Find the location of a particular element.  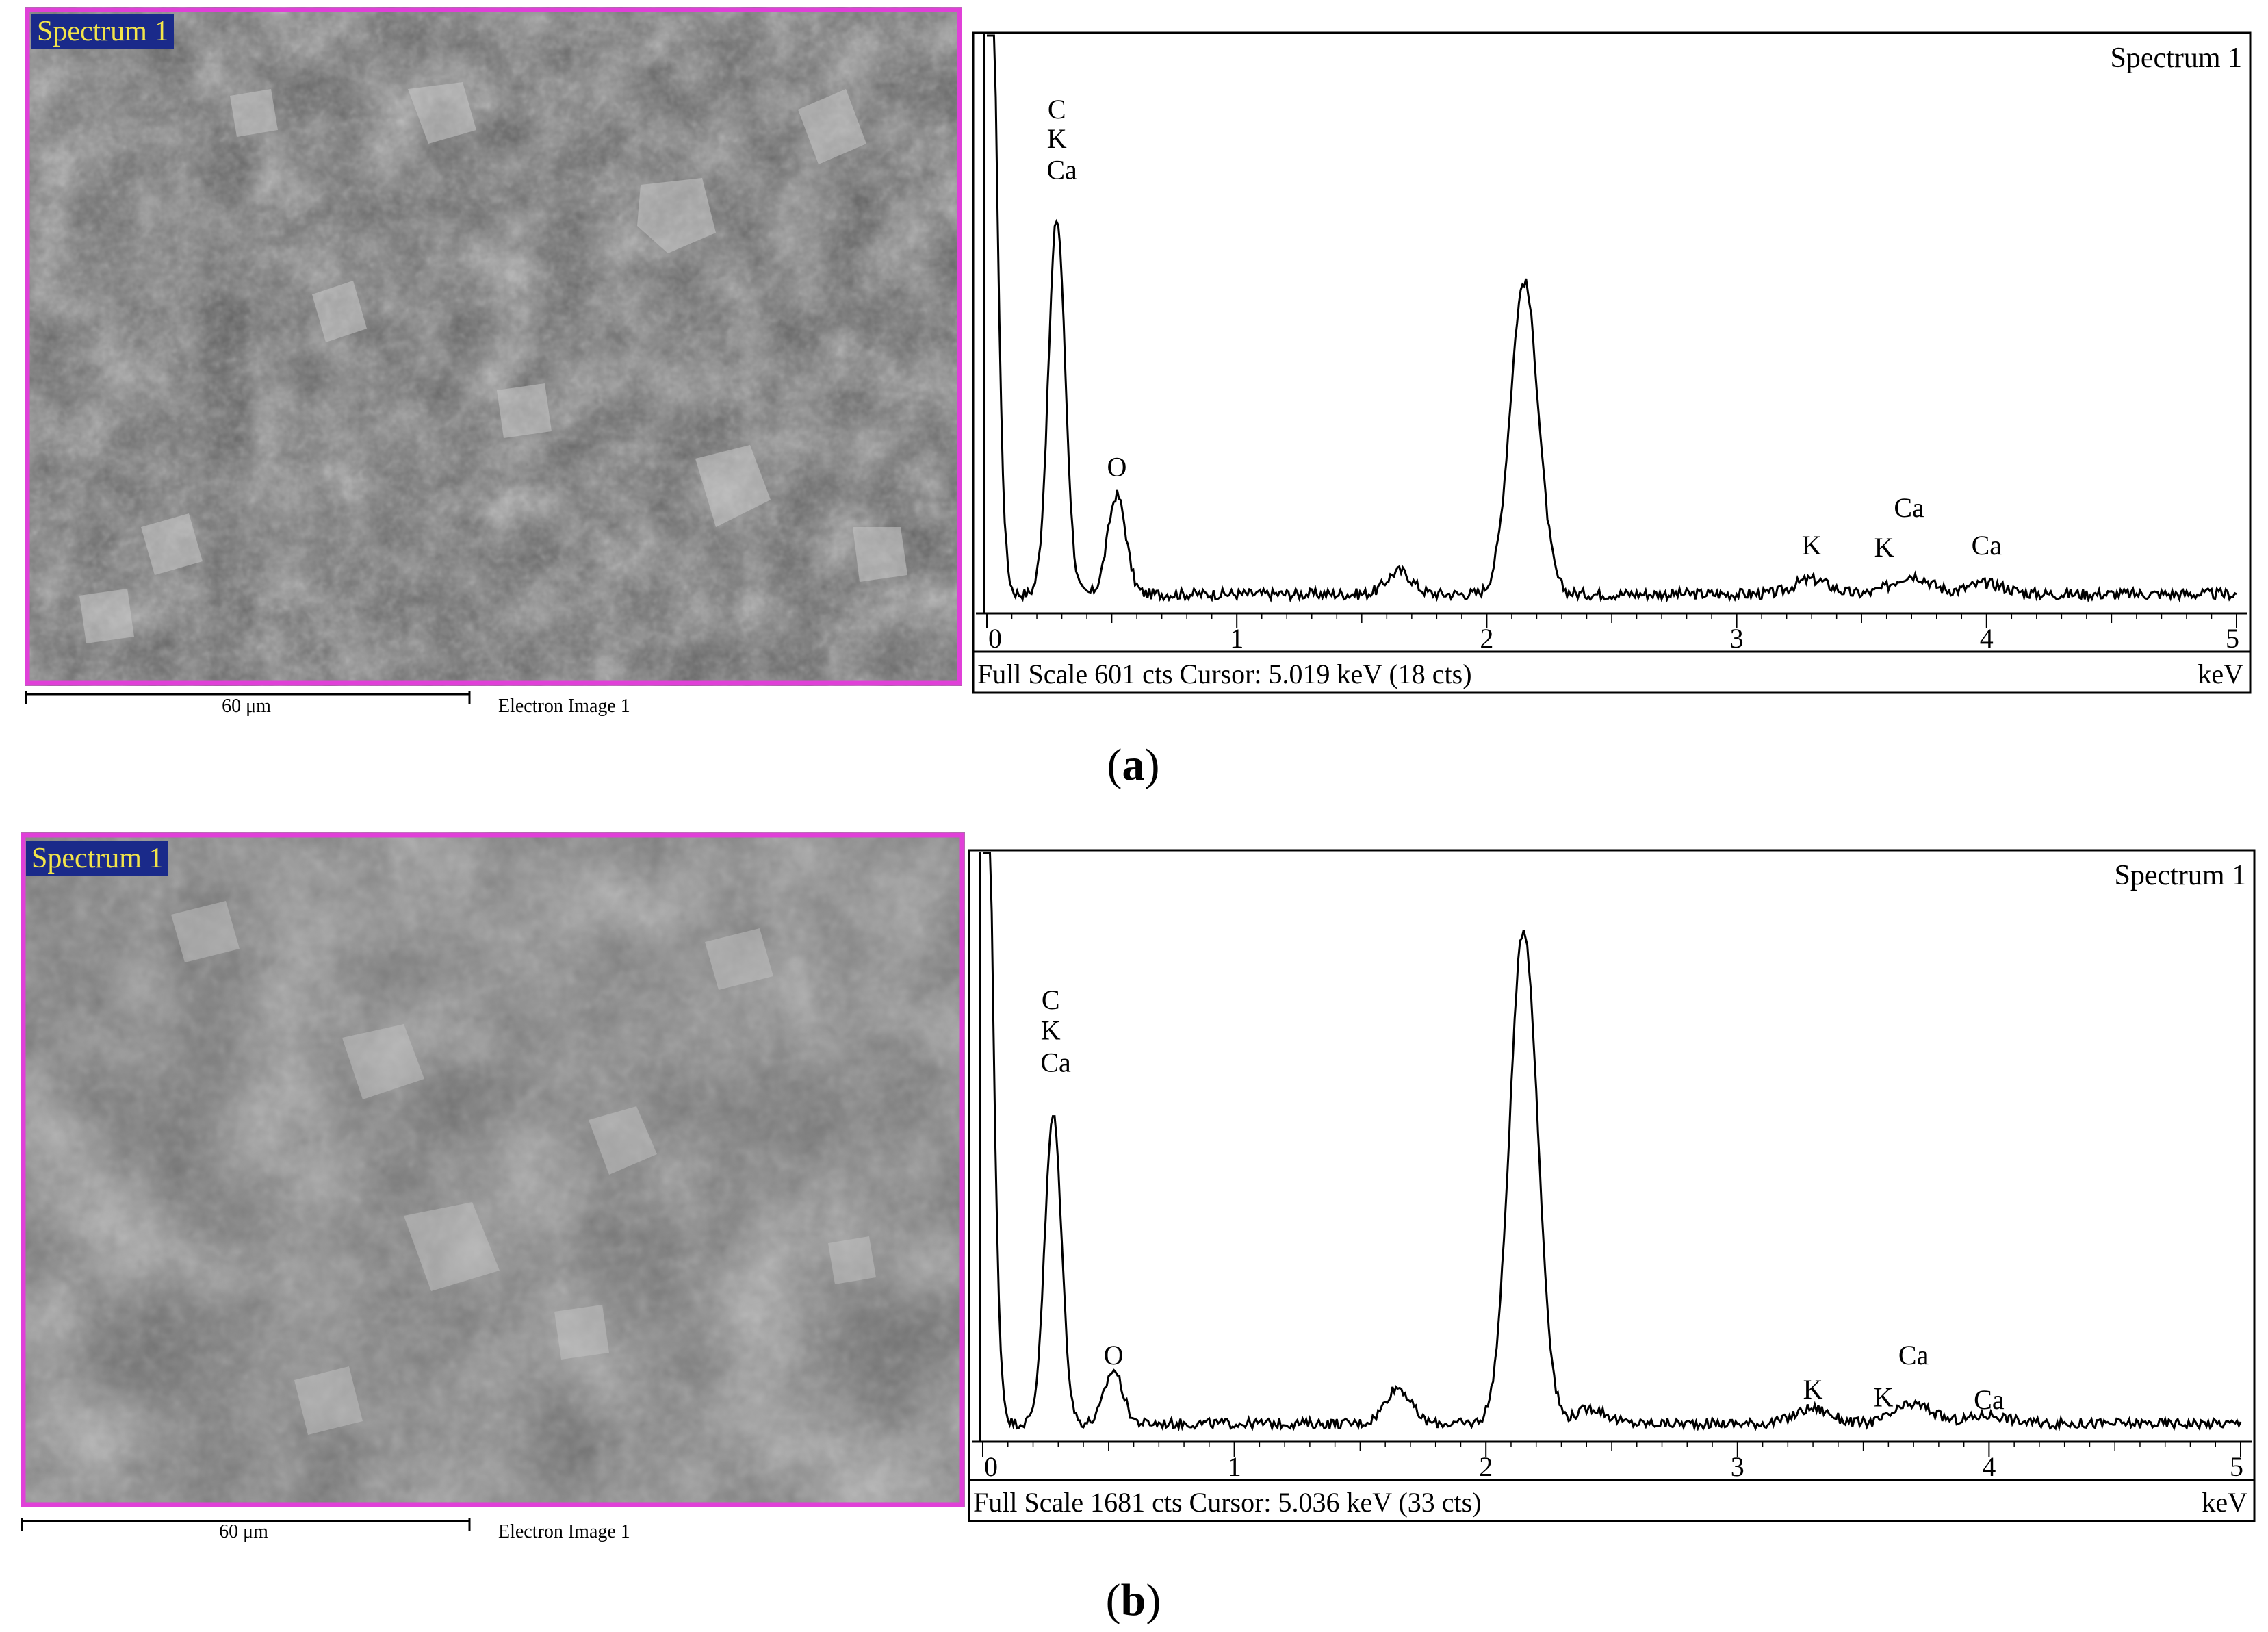

figure-label-b-letter: b is located at coordinates (1133, 1600).